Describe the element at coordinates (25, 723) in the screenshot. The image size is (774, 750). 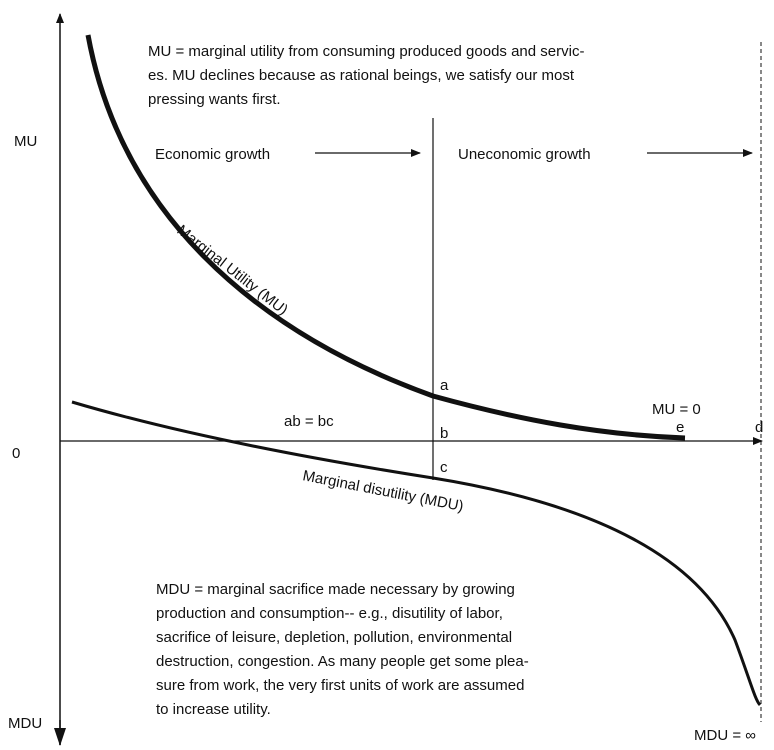
I see `axis-label: MDU` at that location.